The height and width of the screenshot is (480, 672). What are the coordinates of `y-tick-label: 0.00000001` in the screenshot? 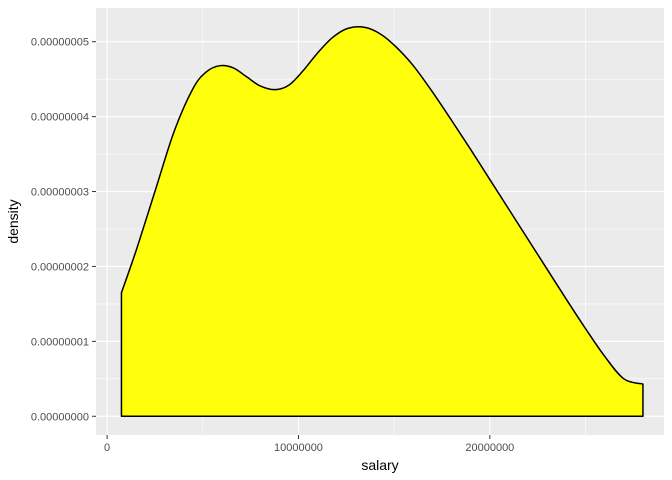 It's located at (60, 342).